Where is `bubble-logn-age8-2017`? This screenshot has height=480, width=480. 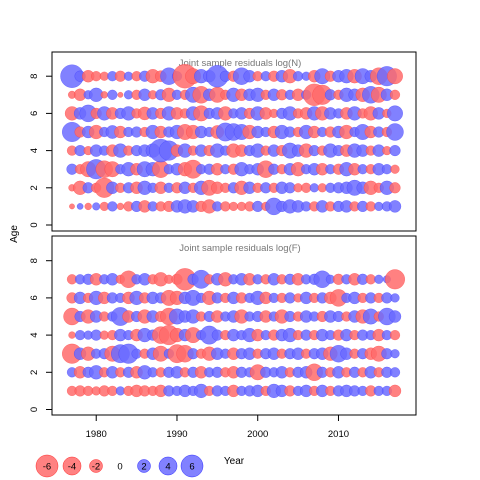 bubble-logn-age8-2017 is located at coordinates (395, 76).